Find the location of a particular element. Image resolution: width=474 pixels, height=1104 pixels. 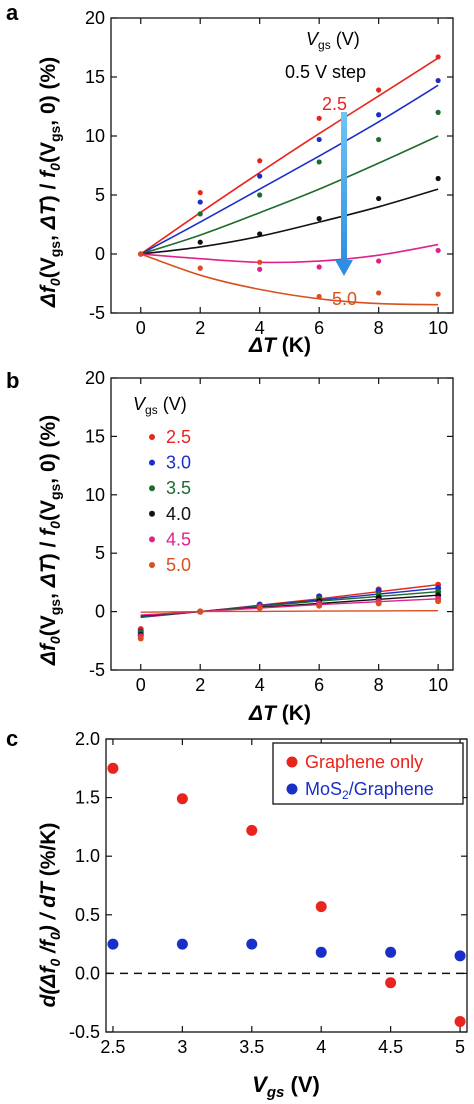

legend-label-4-0: 4.0 is located at coordinates (178, 514).